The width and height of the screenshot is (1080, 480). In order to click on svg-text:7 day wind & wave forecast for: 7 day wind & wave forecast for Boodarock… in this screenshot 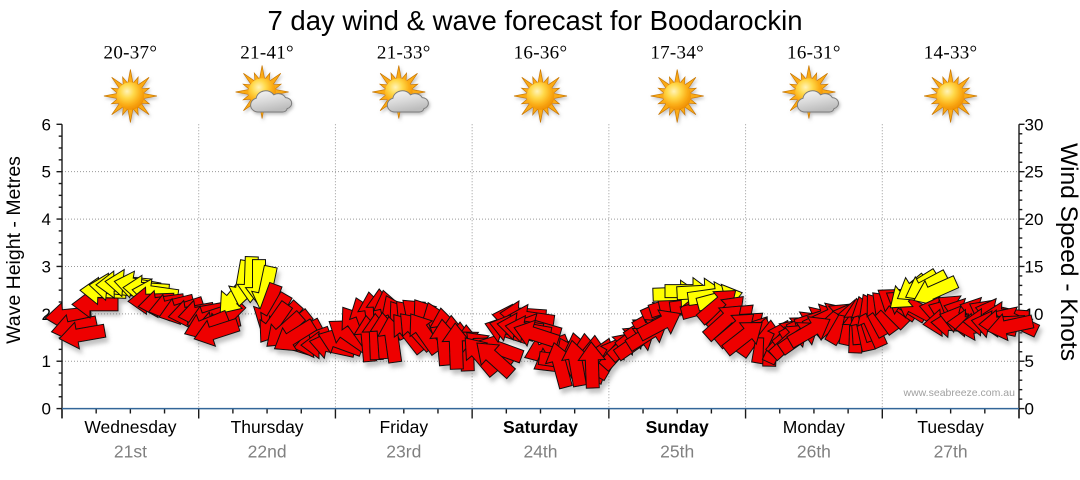, I will do `click(534, 20)`.